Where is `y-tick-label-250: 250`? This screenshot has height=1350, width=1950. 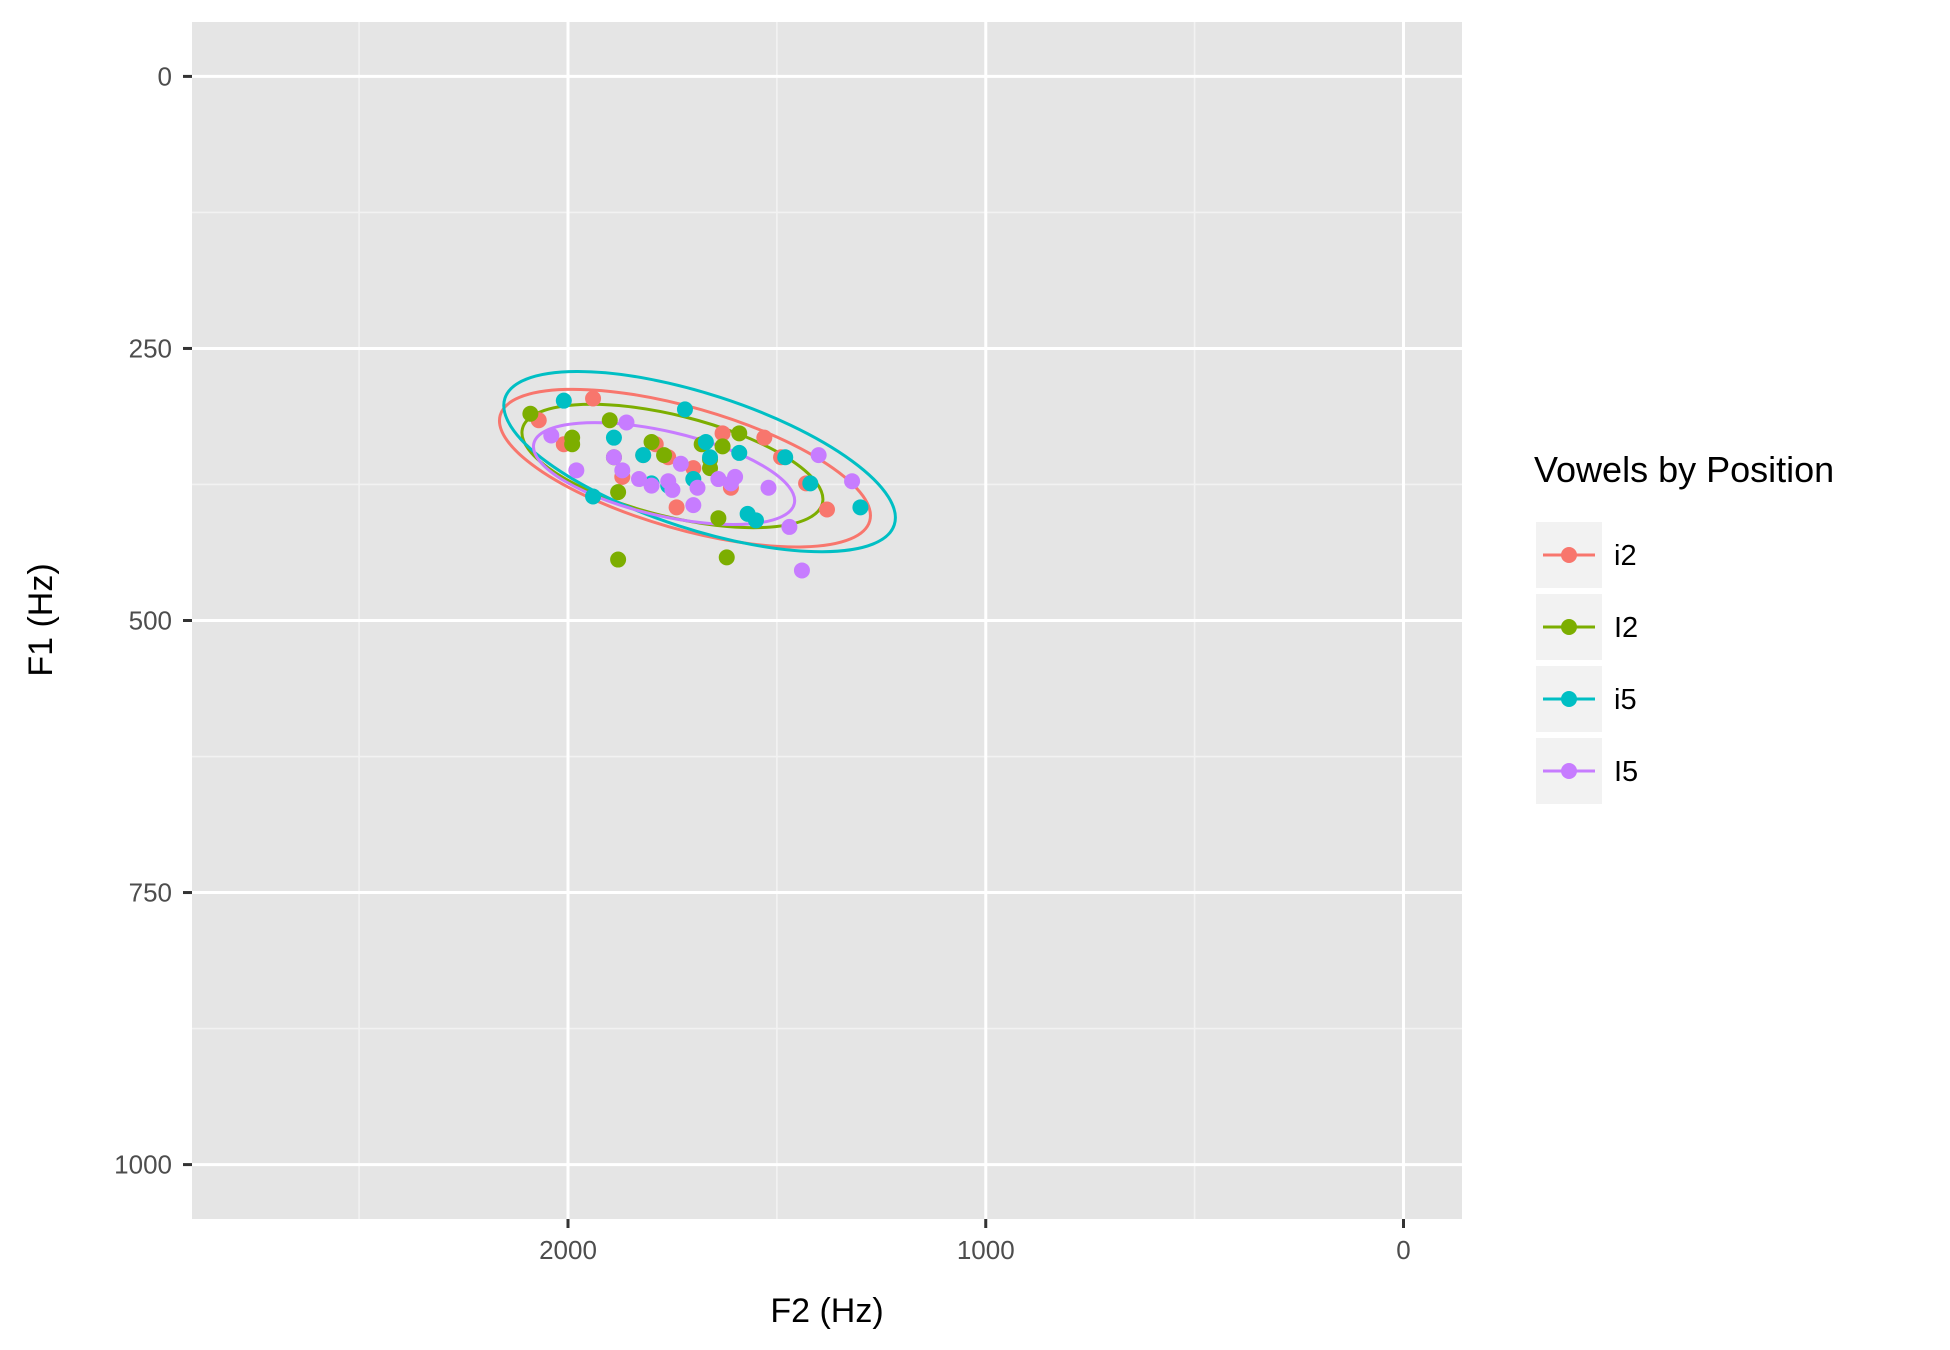 y-tick-label-250: 250 is located at coordinates (150, 348).